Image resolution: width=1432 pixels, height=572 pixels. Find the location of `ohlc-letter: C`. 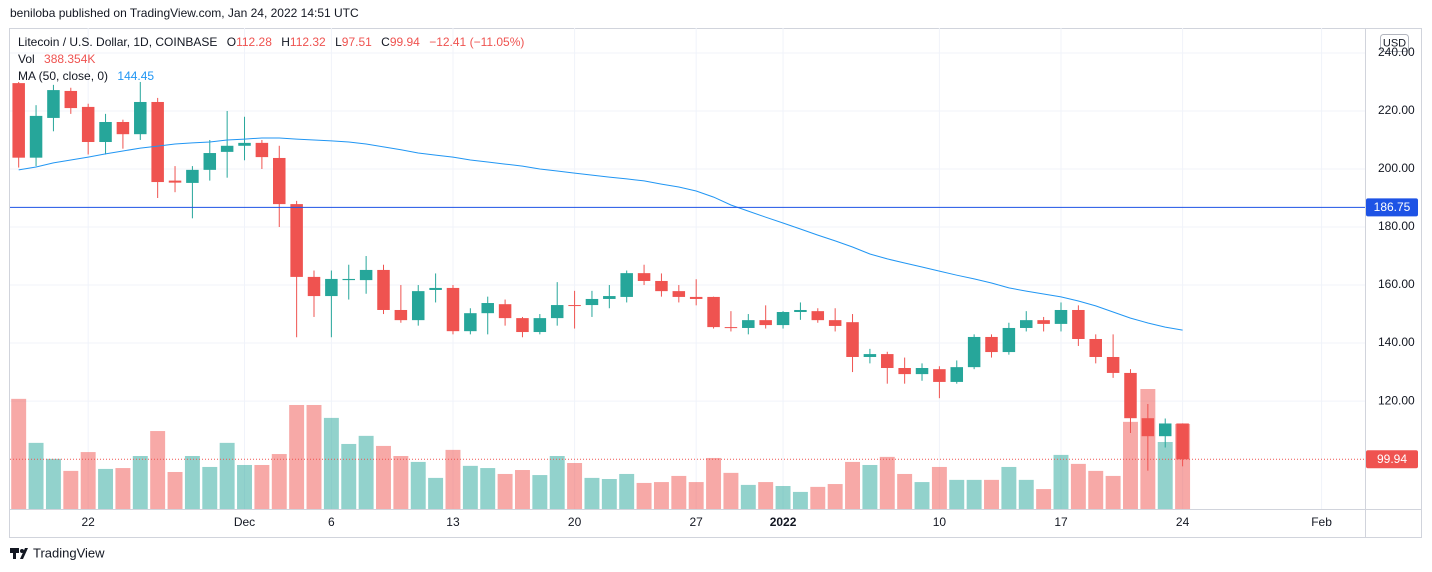

ohlc-letter: C is located at coordinates (385, 42).